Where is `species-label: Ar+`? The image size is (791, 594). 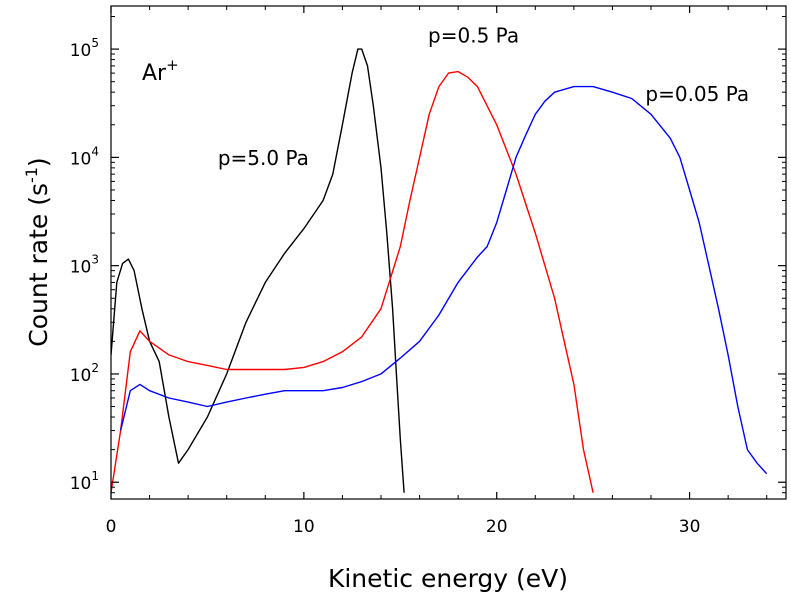 species-label: Ar+ is located at coordinates (160, 71).